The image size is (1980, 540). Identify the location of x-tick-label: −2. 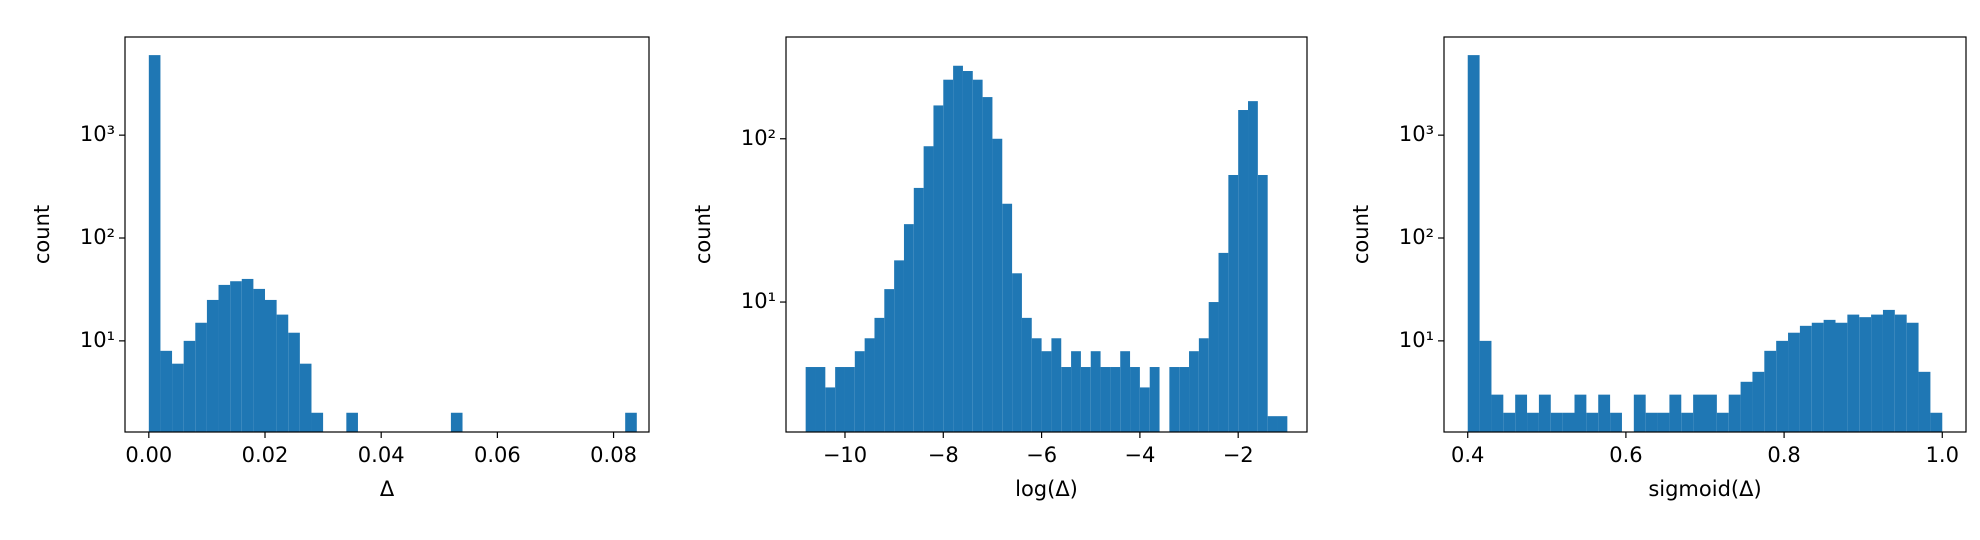
(1238, 455).